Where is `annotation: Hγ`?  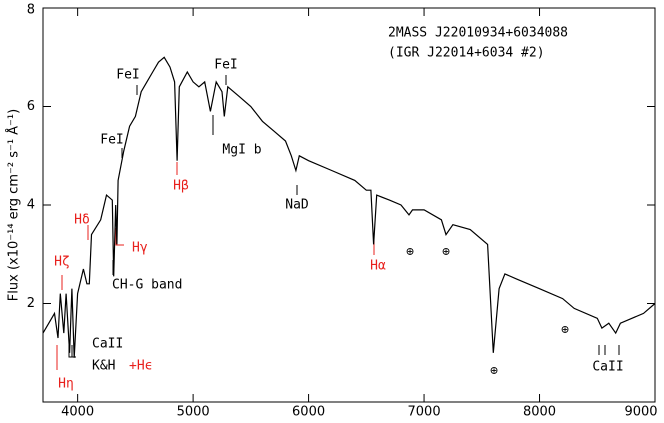
annotation: Hγ is located at coordinates (140, 248).